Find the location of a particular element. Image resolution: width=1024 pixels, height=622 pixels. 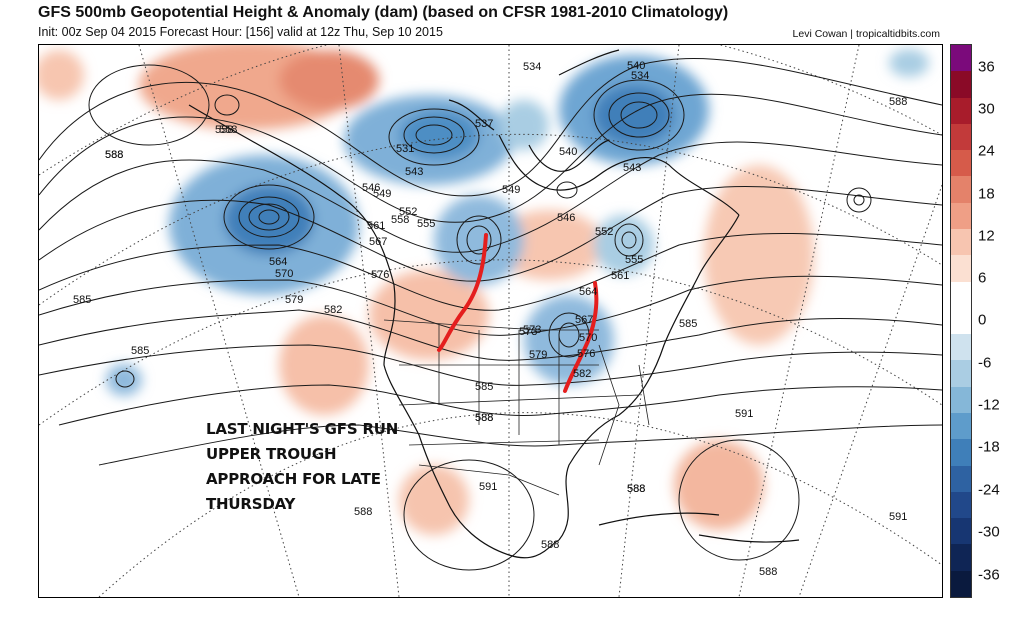

colorbar-tick: -18 is located at coordinates (989, 447).